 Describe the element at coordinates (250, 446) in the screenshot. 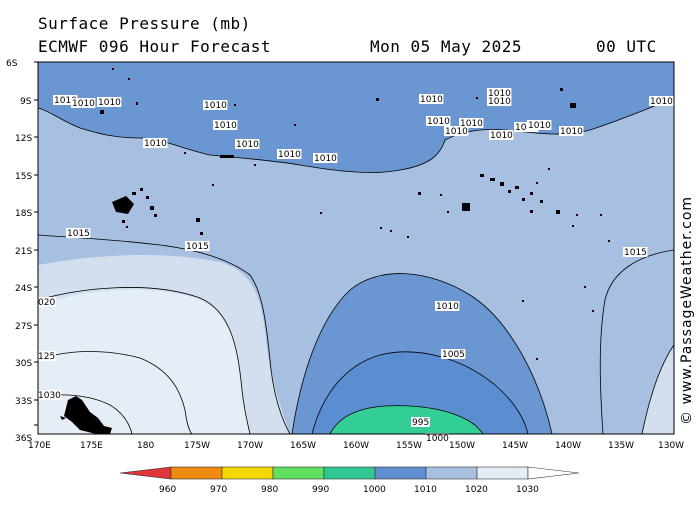

I see `lon-label: 170W` at that location.